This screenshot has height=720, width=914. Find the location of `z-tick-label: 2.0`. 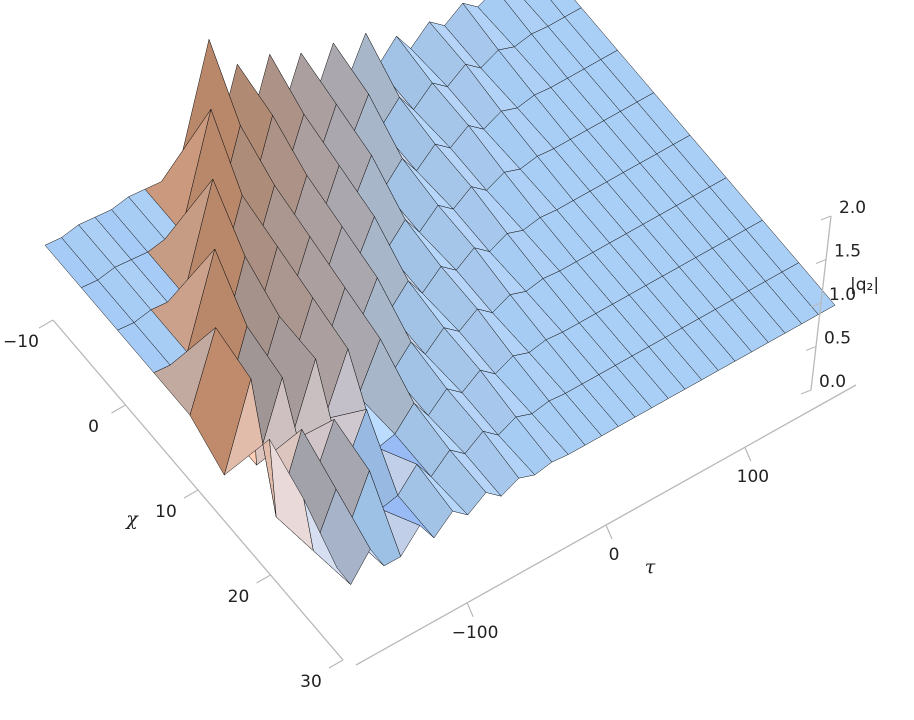

z-tick-label: 2.0 is located at coordinates (852, 208).